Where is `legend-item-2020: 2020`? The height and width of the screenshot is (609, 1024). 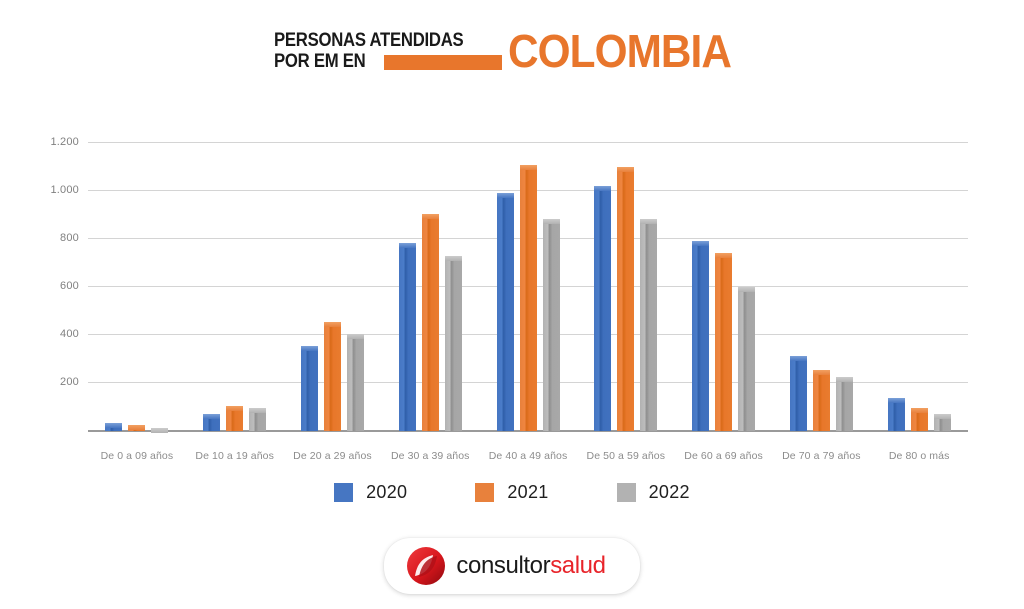
legend-item-2020: 2020 is located at coordinates (370, 492).